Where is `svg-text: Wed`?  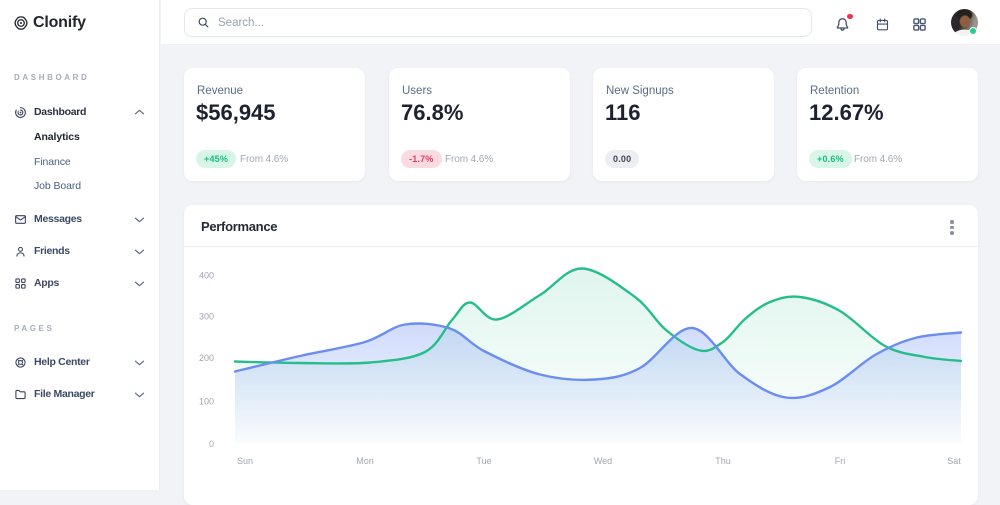
svg-text: Wed is located at coordinates (603, 461).